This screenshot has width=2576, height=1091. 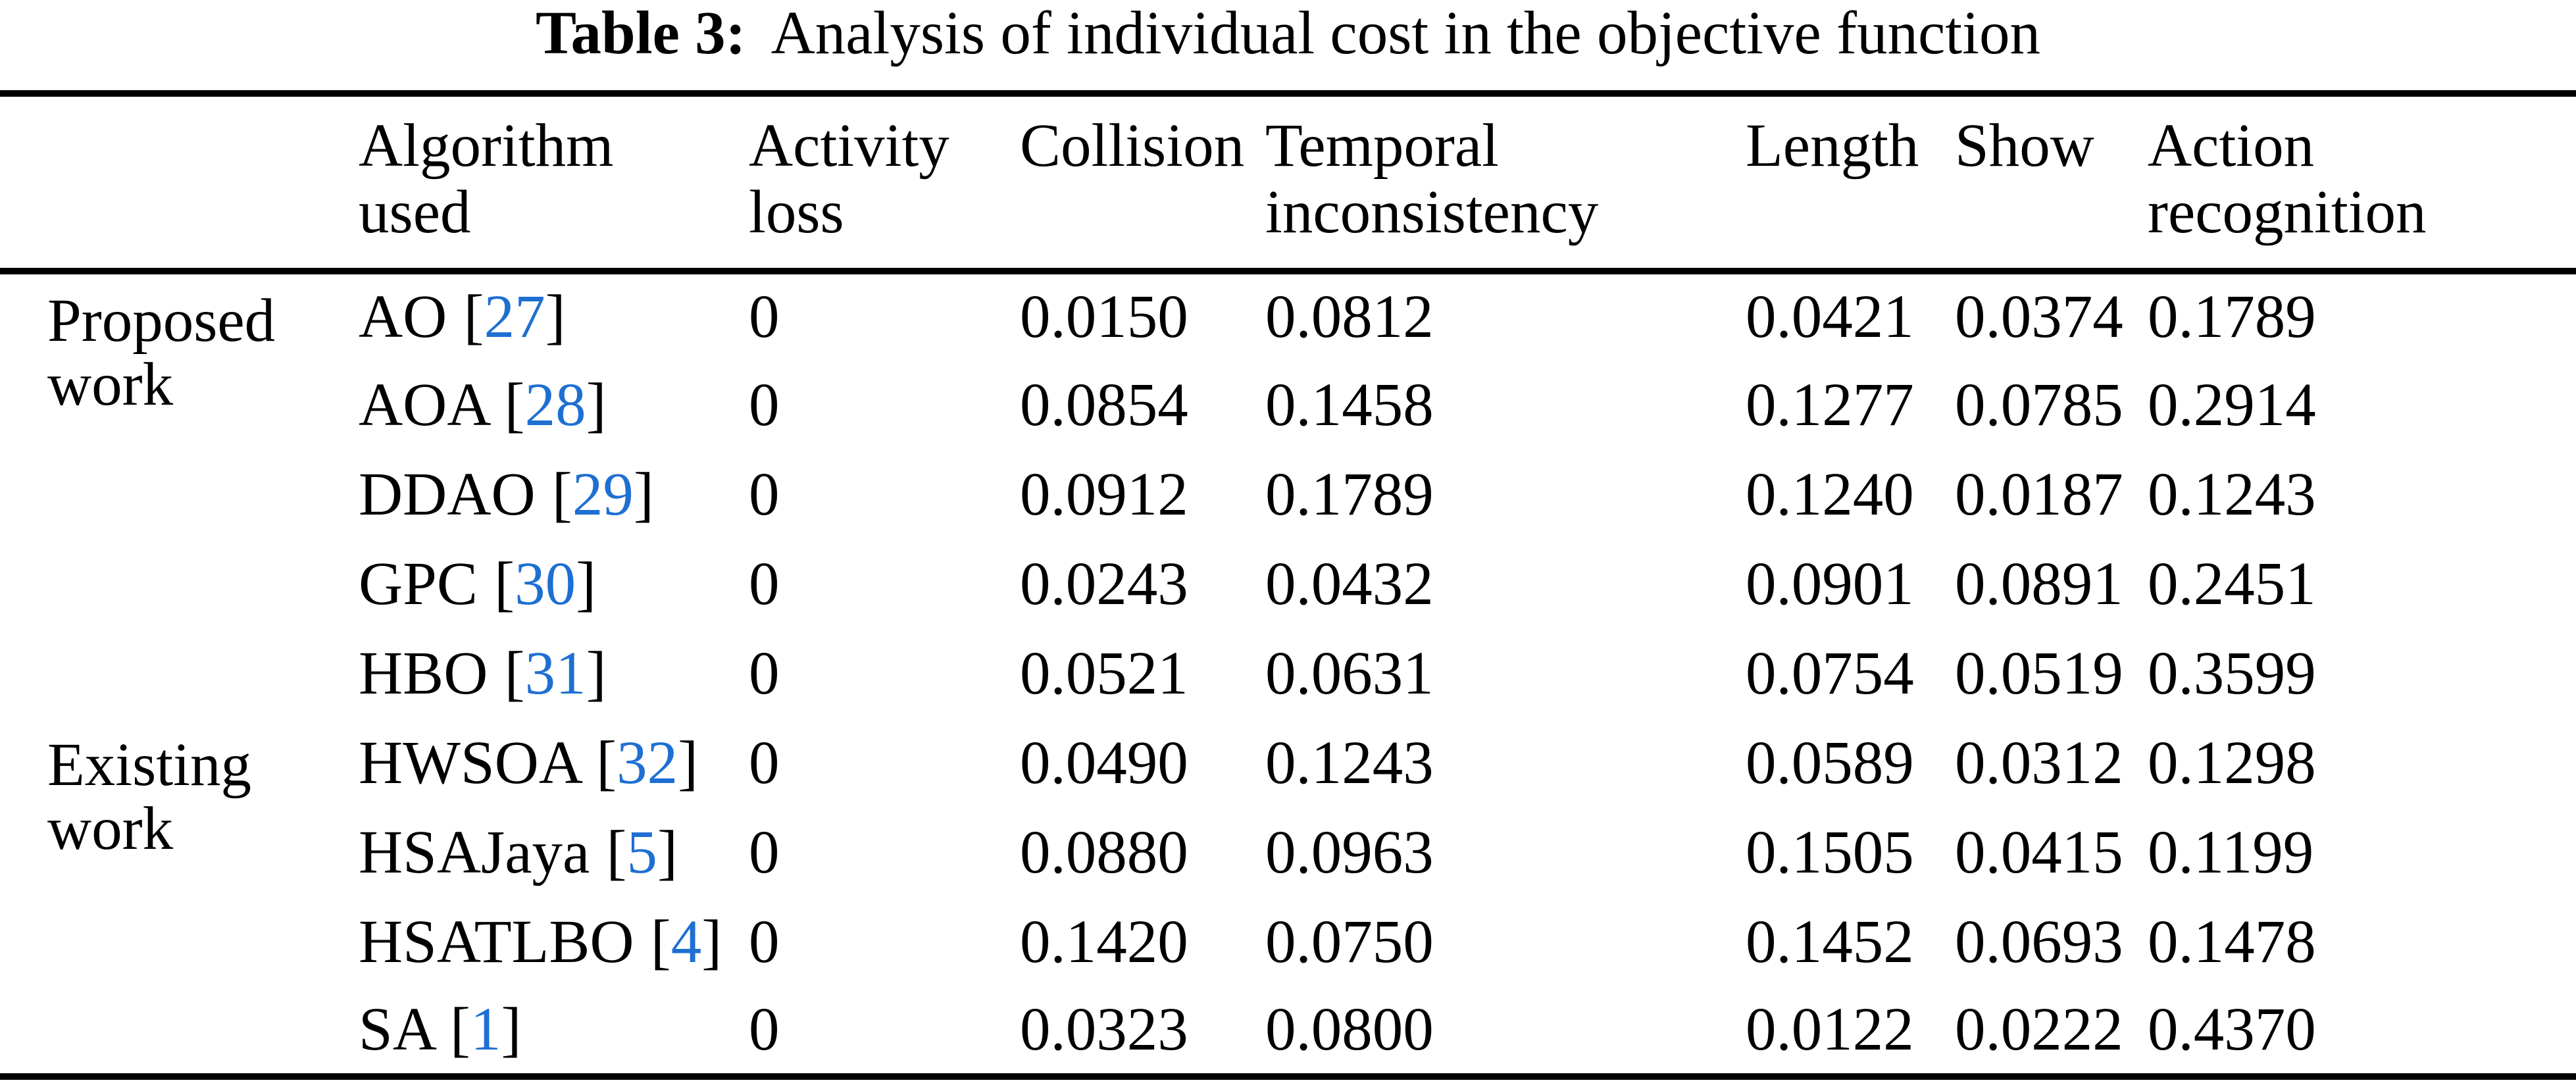 I want to click on table-row: GPC [30] 0 0.0243 0.0432 0.0901 0.0891 0.2451, so click(x=1288, y=584).